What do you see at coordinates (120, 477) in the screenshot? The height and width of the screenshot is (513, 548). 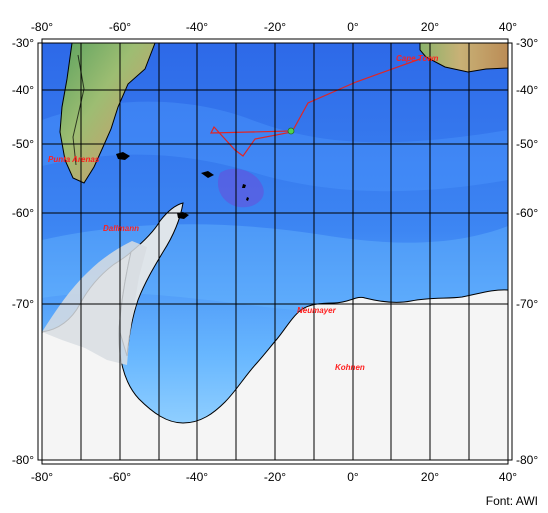 I see `bottom-lon-label-1: -60°` at bounding box center [120, 477].